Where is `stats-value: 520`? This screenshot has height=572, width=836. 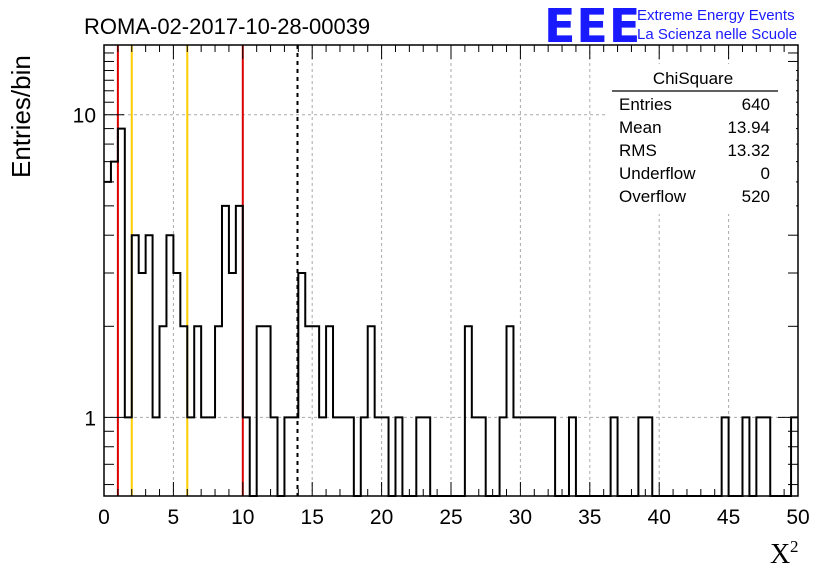 stats-value: 520 is located at coordinates (756, 196).